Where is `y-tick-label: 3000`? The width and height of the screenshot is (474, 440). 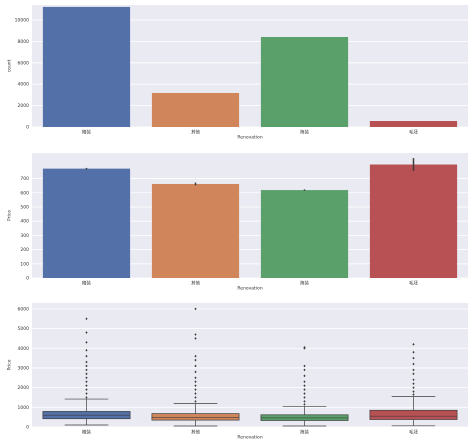 y-tick-label: 3000 is located at coordinates (24, 368).